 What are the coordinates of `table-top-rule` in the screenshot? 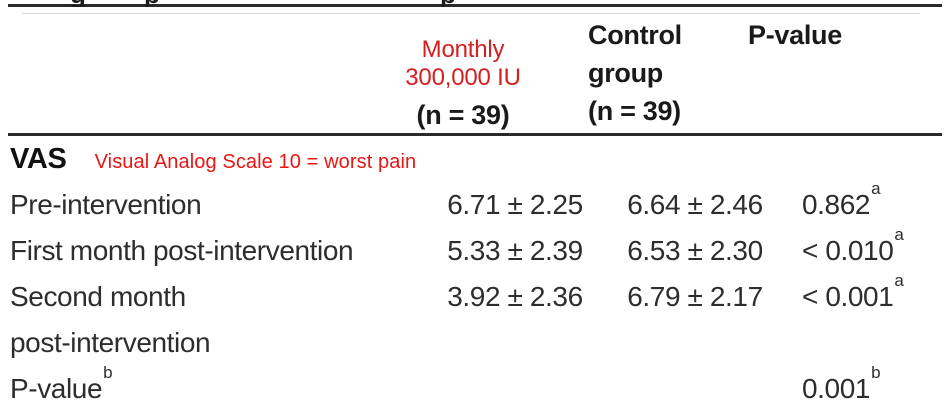 It's located at (475, 5).